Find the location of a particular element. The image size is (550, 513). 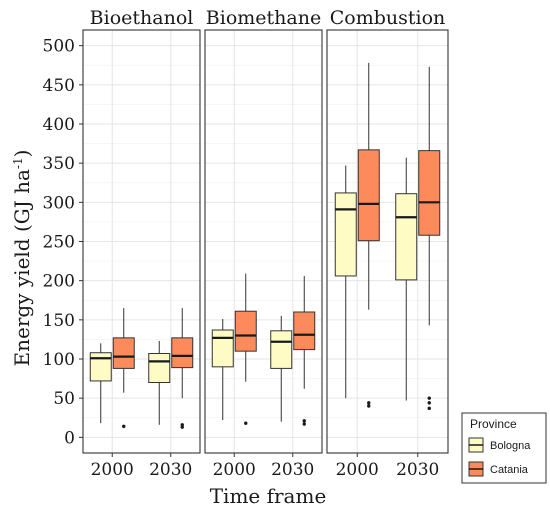

y-axis-title-sup: -1 is located at coordinates (18, 163).